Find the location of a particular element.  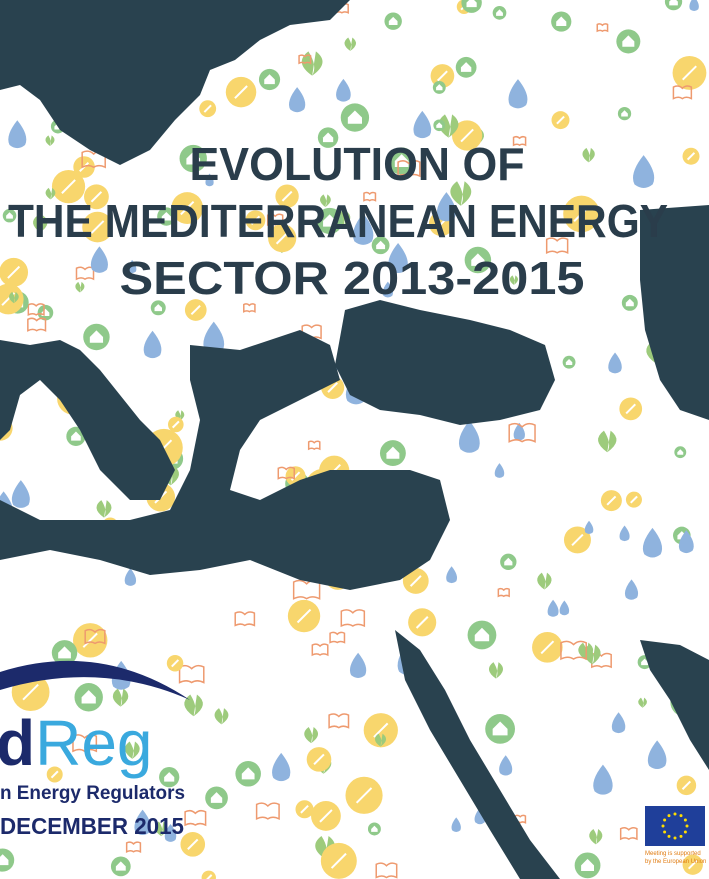

eu-note: by the European Union is located at coordinates (675, 862).